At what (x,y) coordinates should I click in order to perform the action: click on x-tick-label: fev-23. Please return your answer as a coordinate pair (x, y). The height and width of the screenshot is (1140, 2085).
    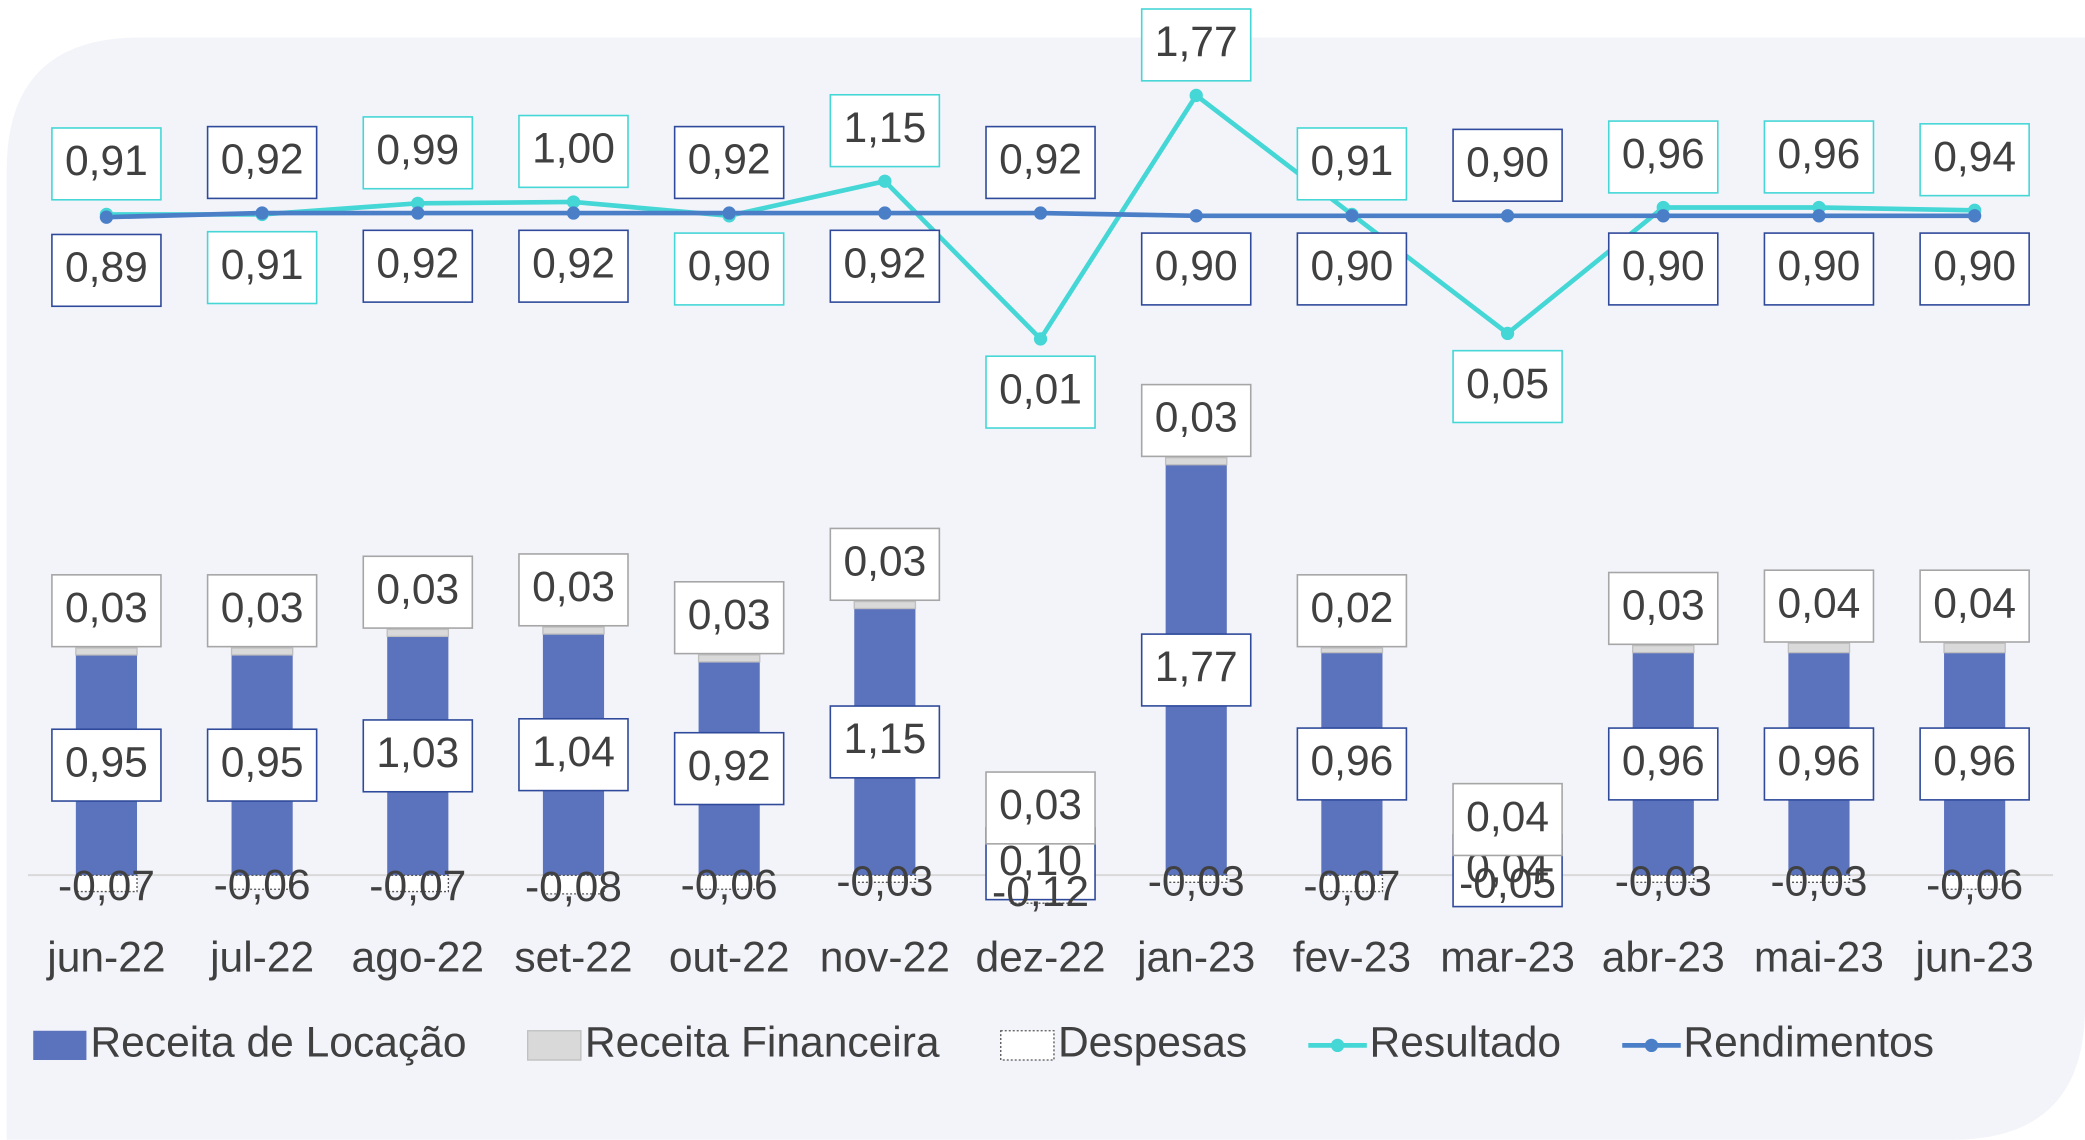
    Looking at the image, I should click on (1352, 958).